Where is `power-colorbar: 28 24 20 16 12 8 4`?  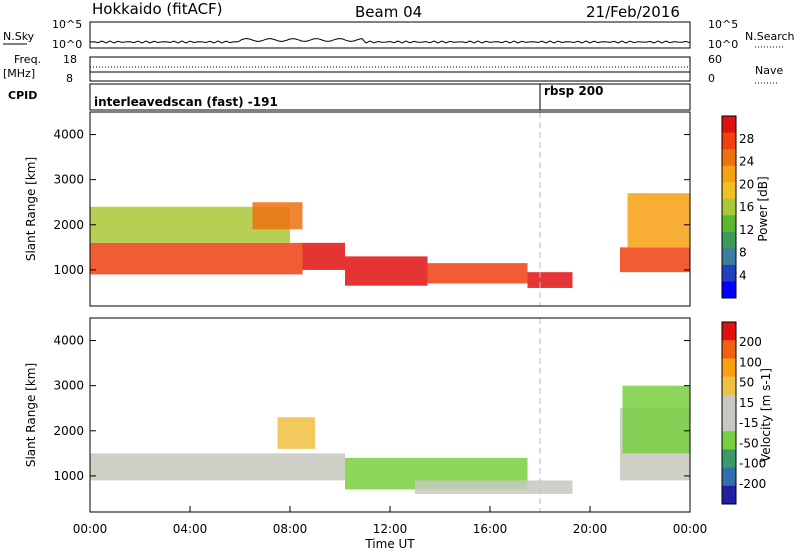 power-colorbar: 28 24 20 16 12 8 4 is located at coordinates (737, 207).